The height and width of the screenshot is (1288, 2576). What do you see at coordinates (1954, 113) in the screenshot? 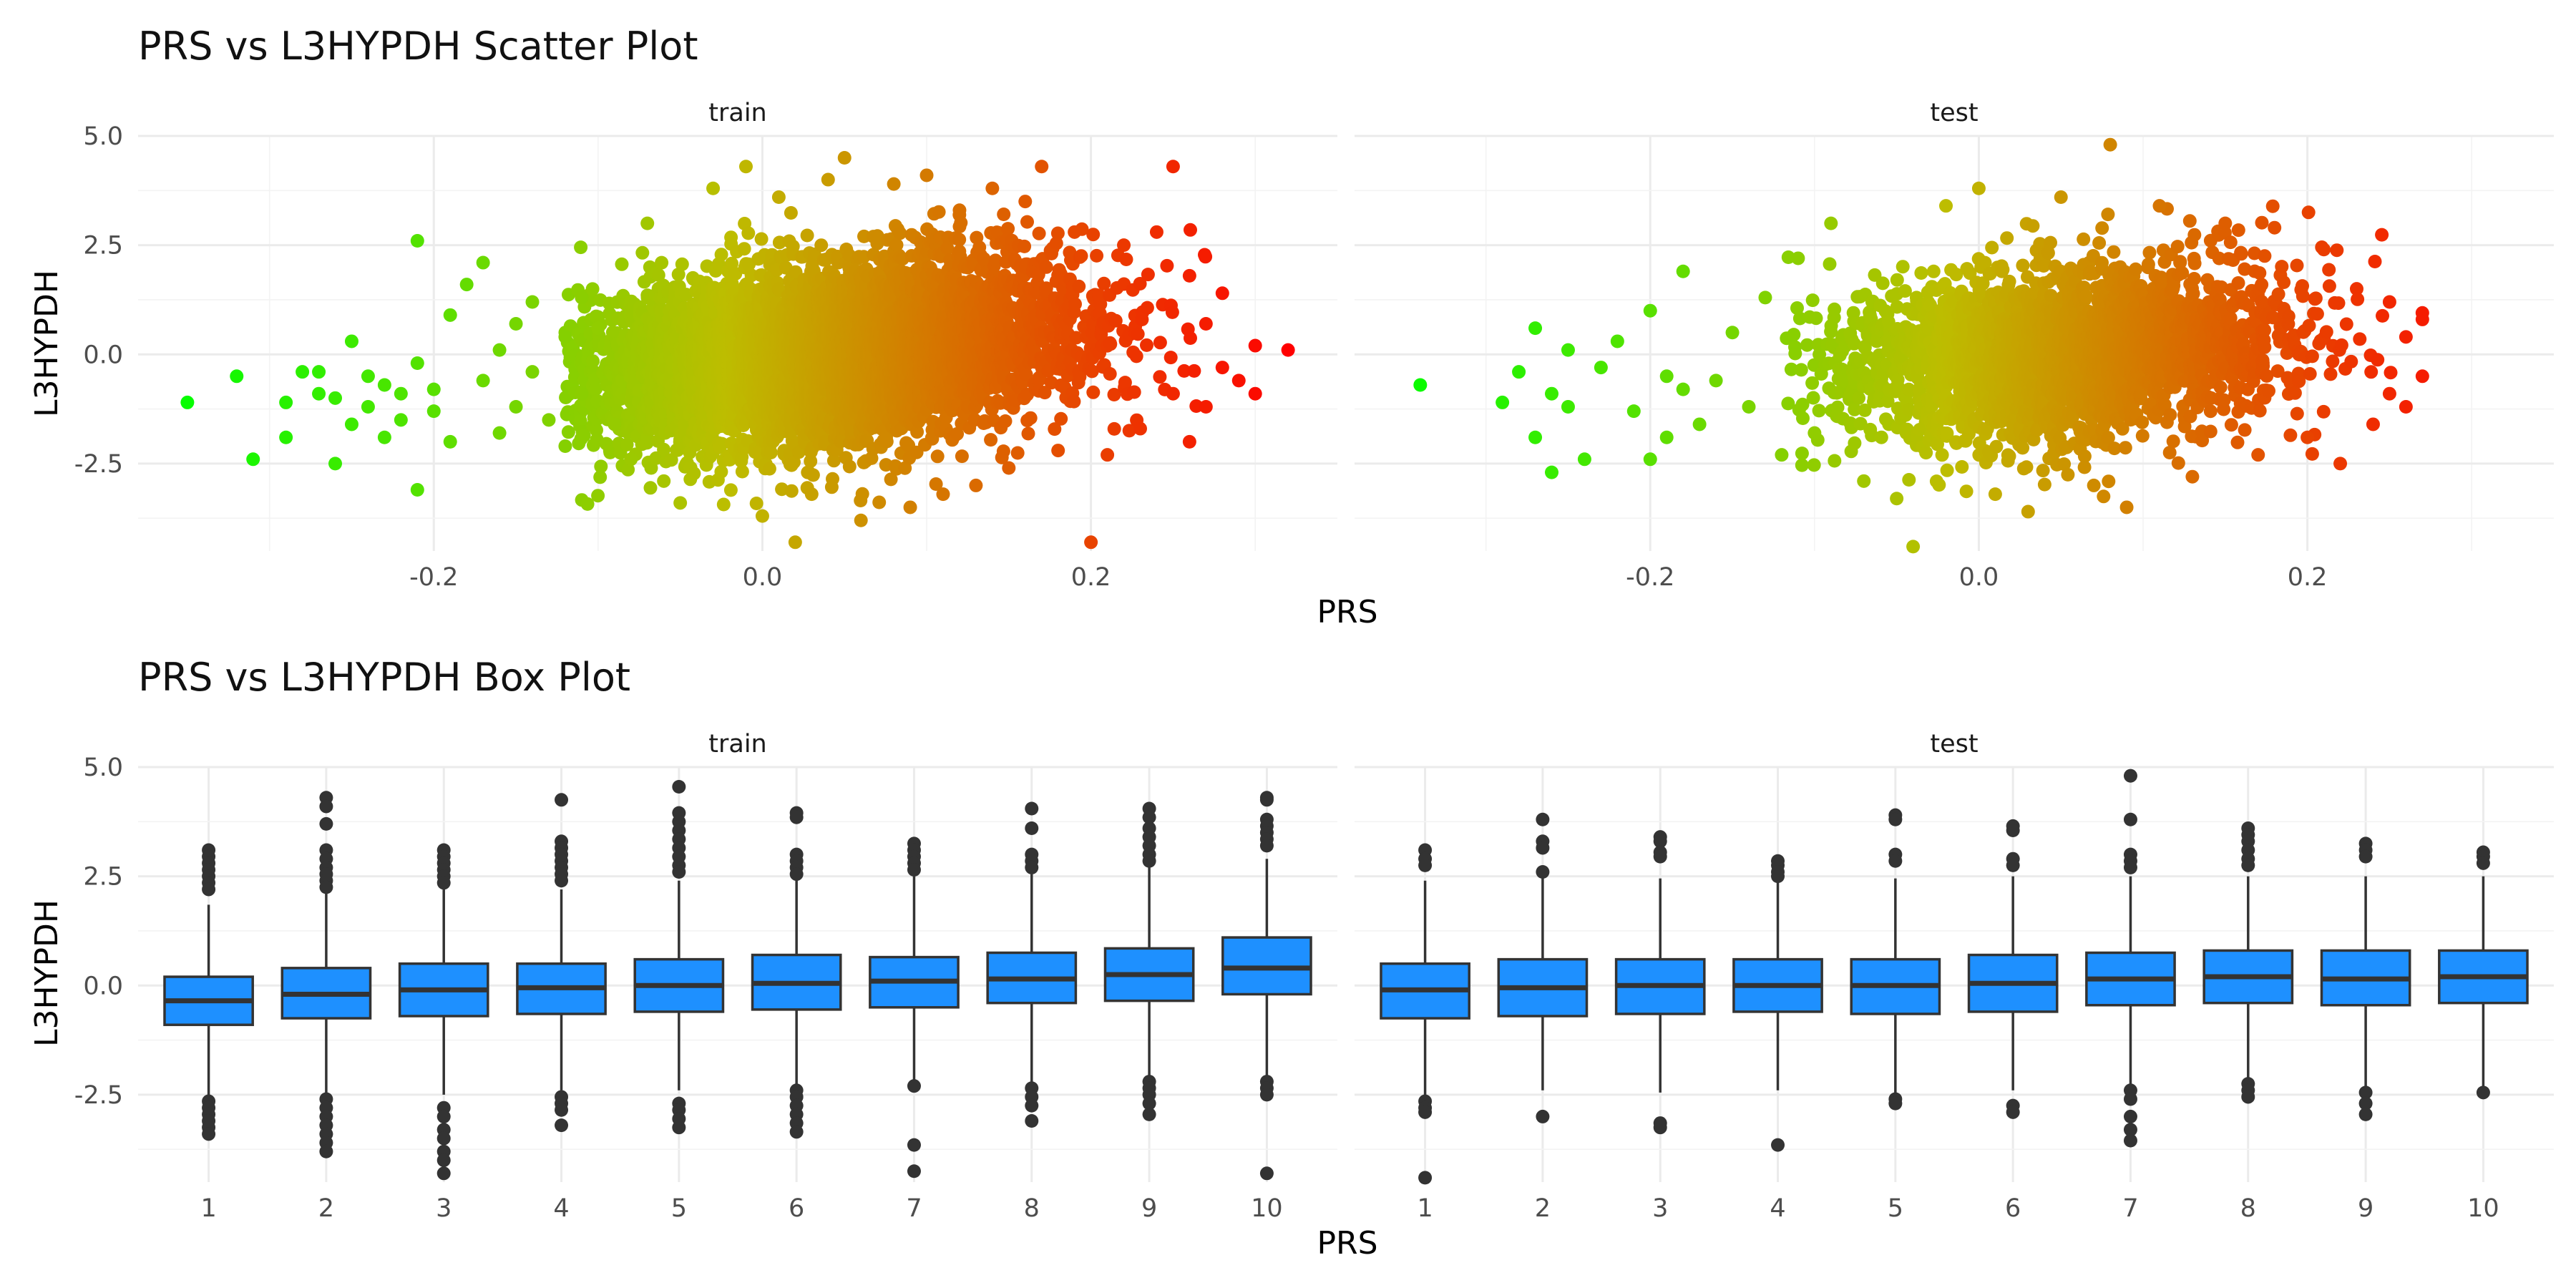
I see `scatter-strip-test: test` at bounding box center [1954, 113].